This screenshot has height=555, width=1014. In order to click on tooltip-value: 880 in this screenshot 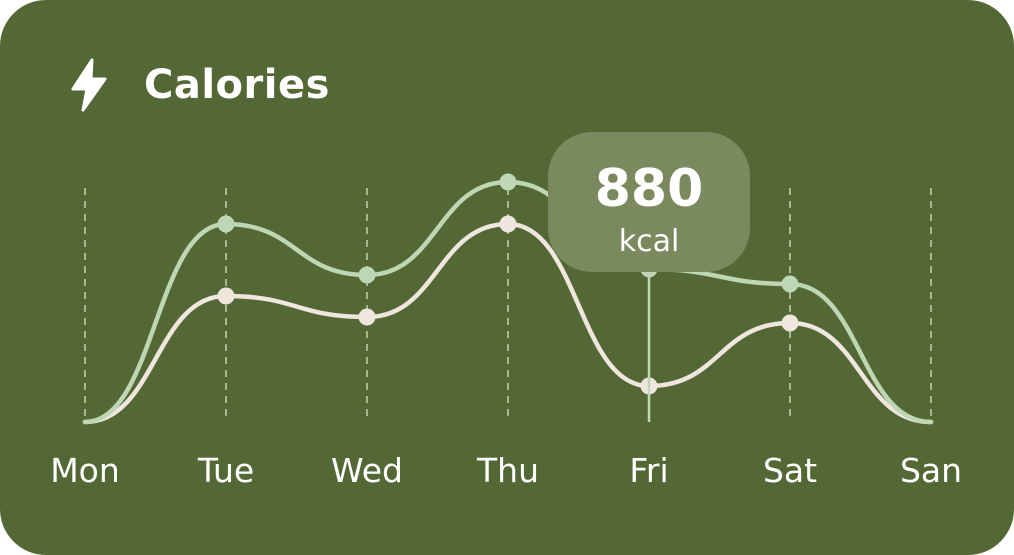, I will do `click(649, 189)`.